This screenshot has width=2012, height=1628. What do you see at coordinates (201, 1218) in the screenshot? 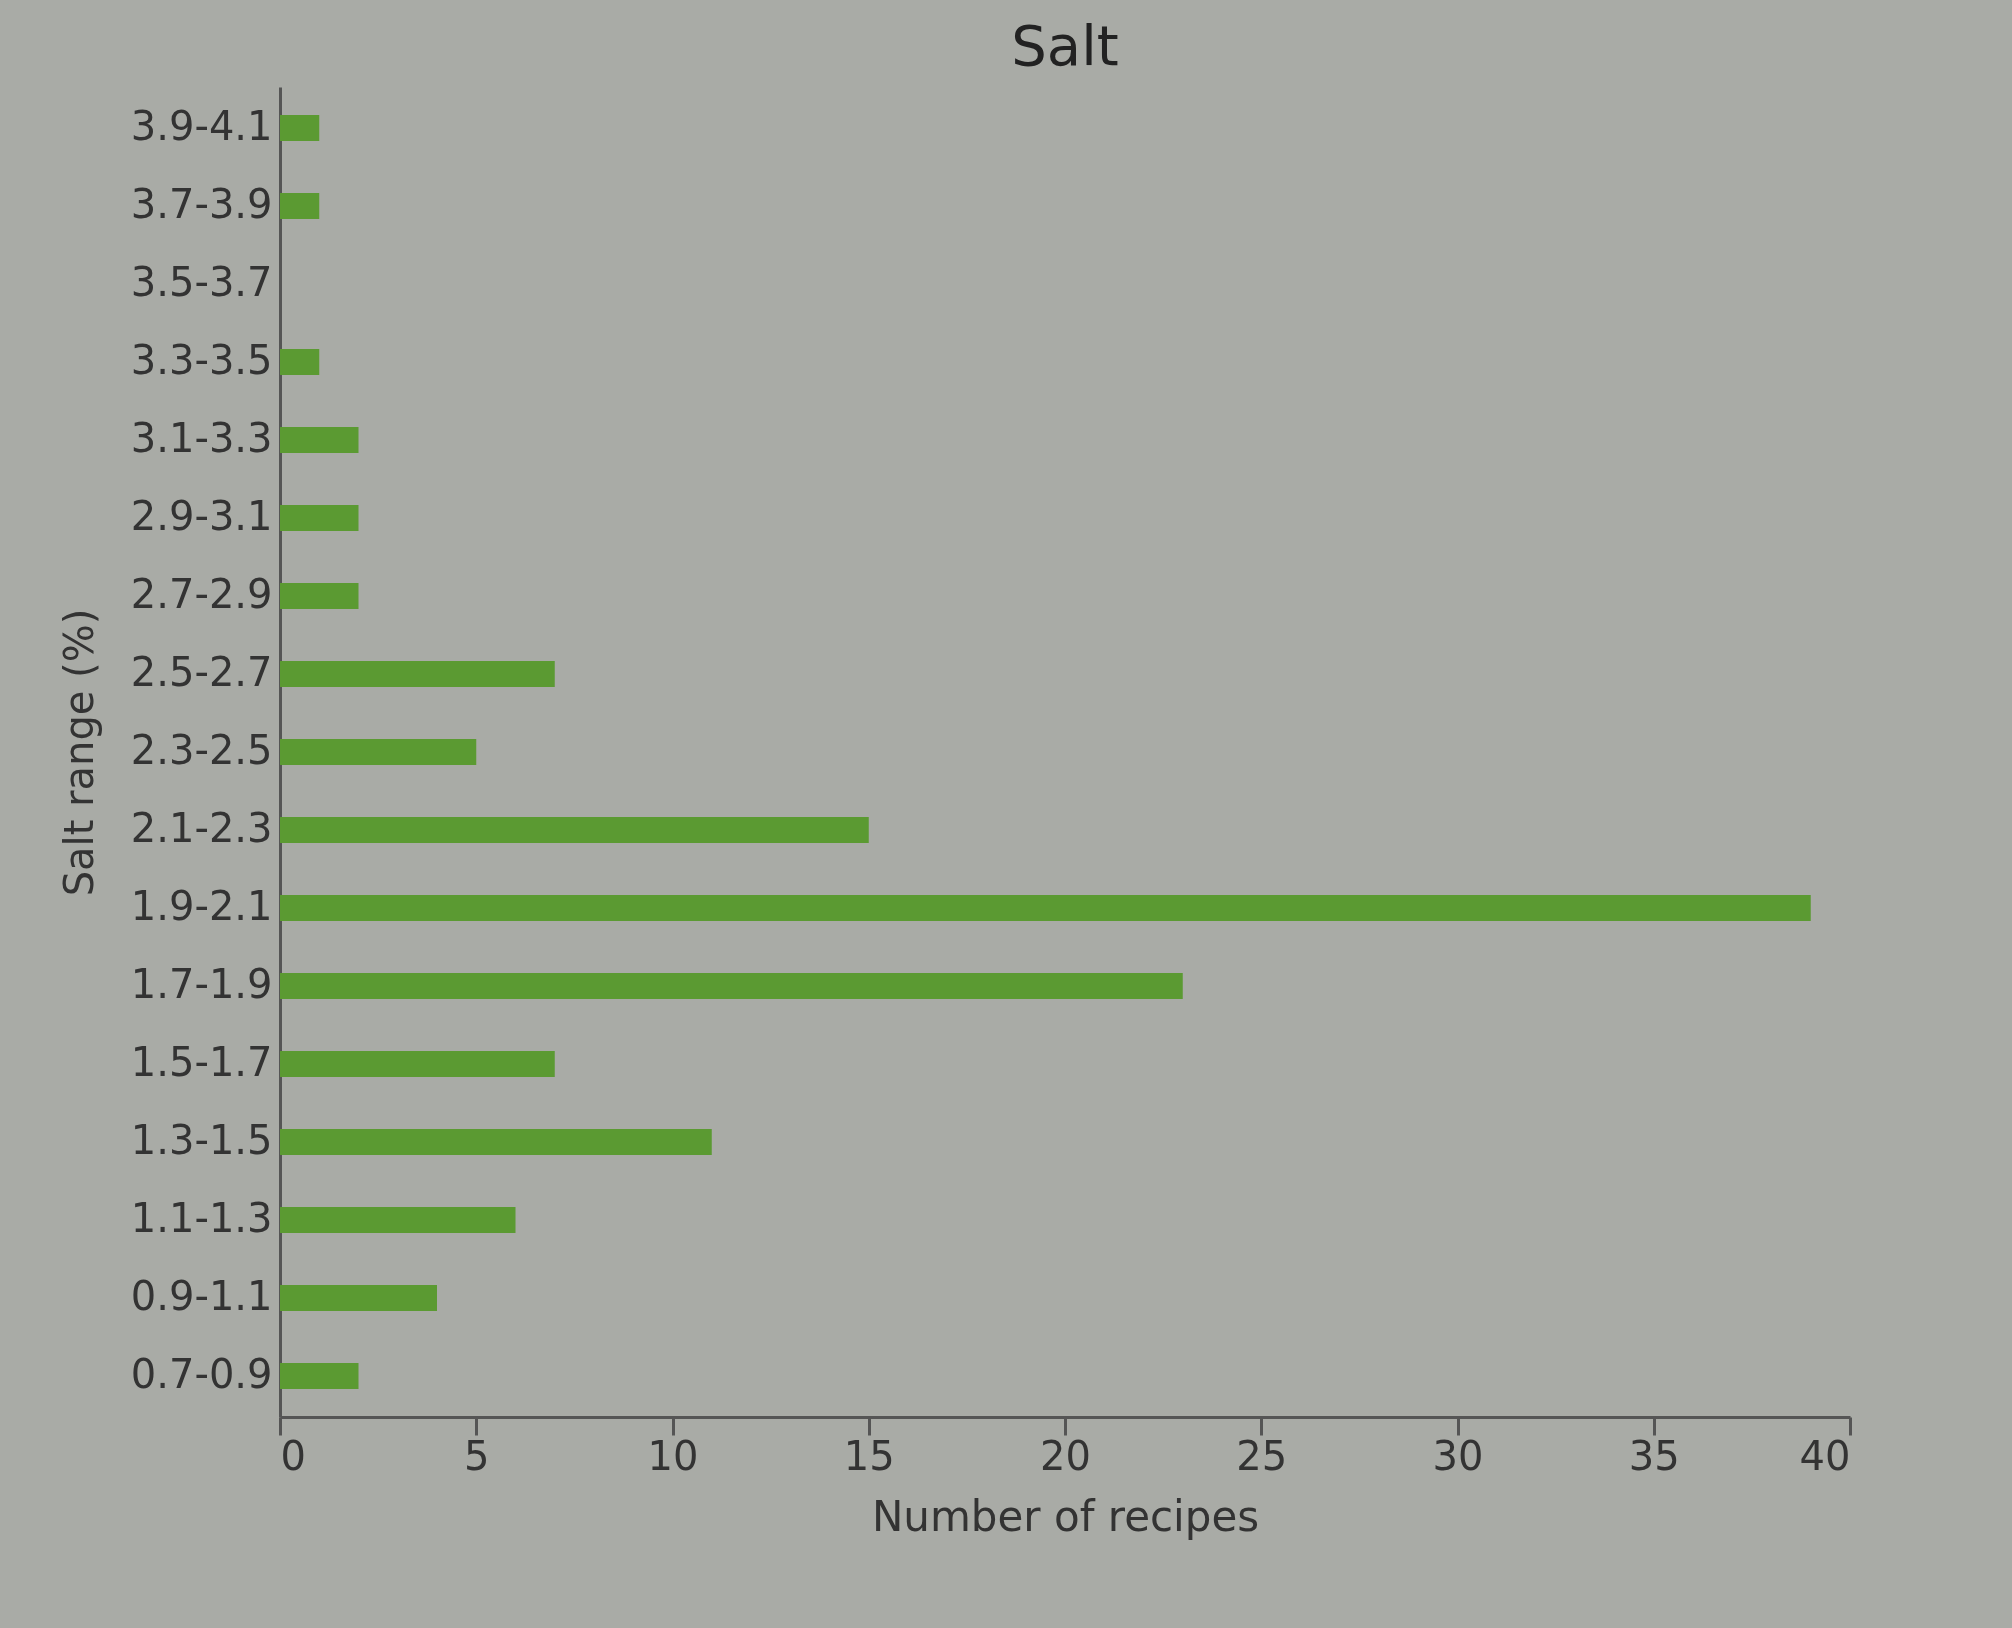
I see `y-tick-label: 1.1-1.3` at bounding box center [201, 1218].